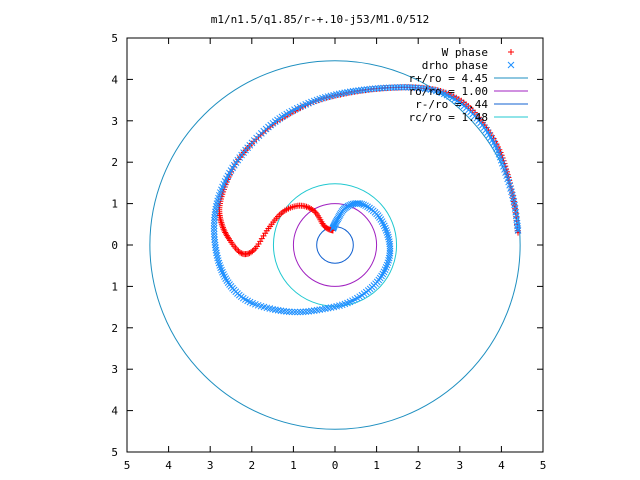 This screenshot has height=480, width=640. What do you see at coordinates (114, 411) in the screenshot?
I see `y-tick-label: 4` at bounding box center [114, 411].